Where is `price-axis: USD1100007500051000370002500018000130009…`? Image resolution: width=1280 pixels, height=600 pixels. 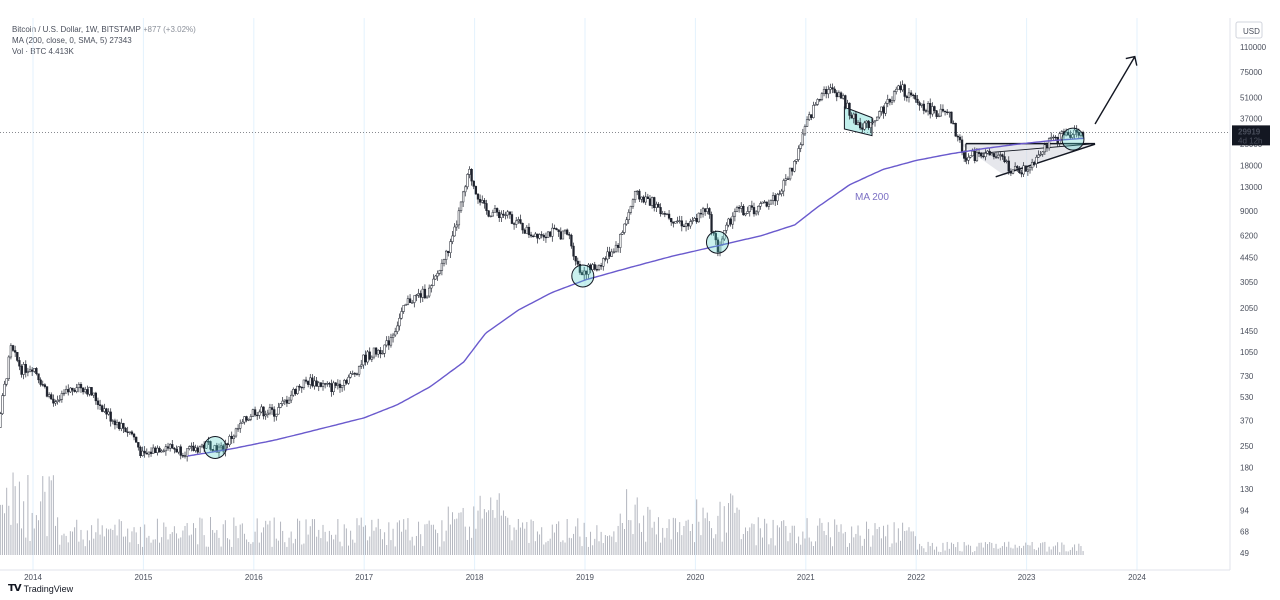 price-axis: USD1100007500051000370002500018000130009… is located at coordinates (1249, 294).